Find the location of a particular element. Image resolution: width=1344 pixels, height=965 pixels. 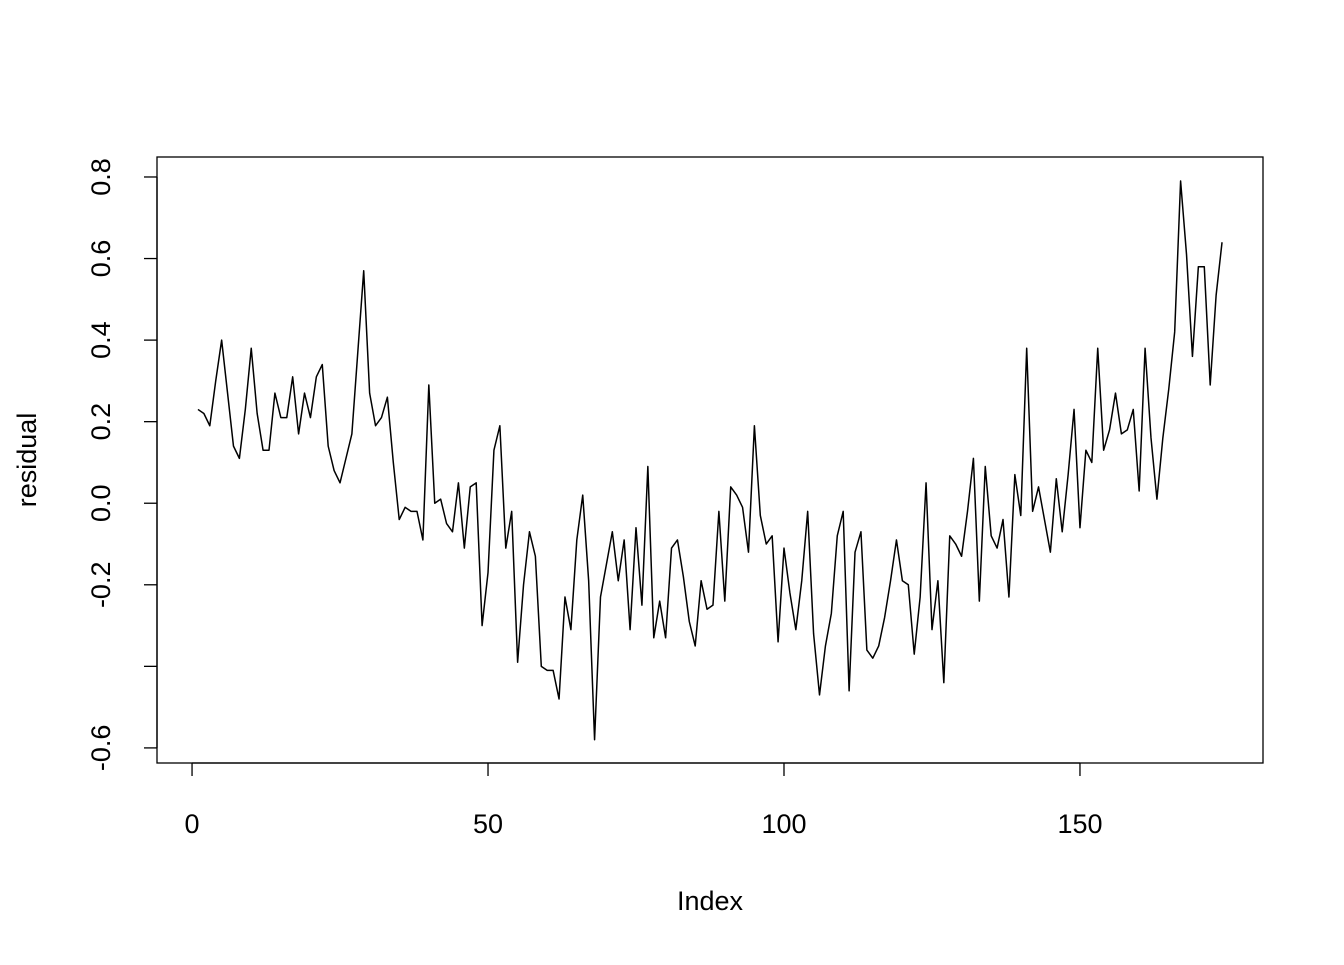

x-tick-label: 150 is located at coordinates (1079, 824).